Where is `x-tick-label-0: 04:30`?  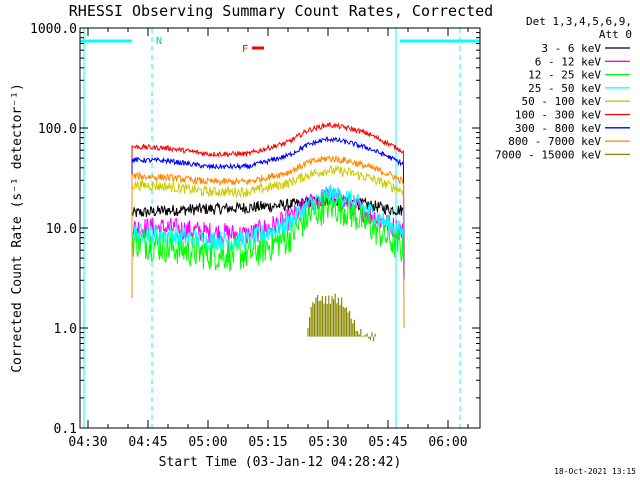 x-tick-label-0: 04:30 is located at coordinates (87, 442).